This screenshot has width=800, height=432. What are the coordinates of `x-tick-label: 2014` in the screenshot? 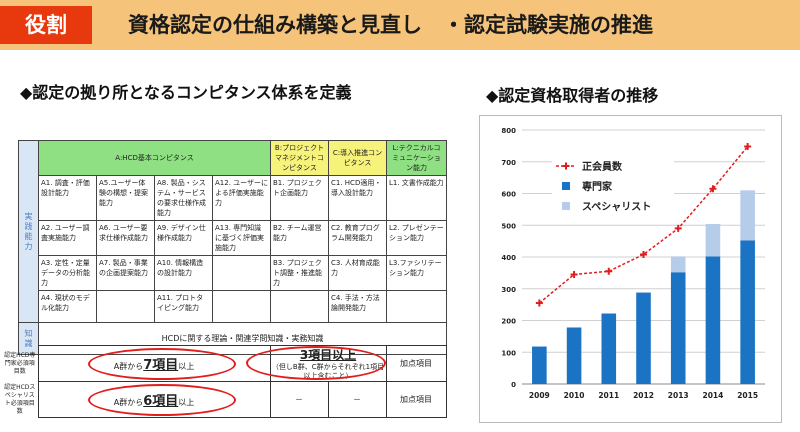 It's located at (712, 395).